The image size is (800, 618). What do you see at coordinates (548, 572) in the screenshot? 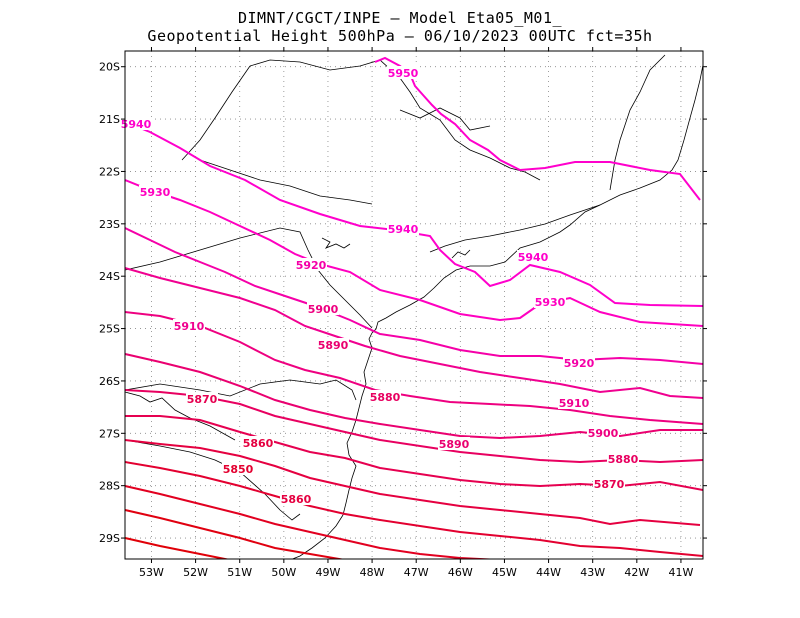
I see `x-tick-label: 44W` at bounding box center [548, 572].